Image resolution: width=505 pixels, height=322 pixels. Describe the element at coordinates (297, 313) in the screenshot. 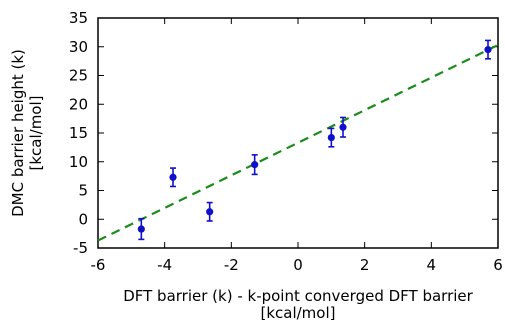

I see `x-axis-label-line2: [kcal/mol]` at that location.